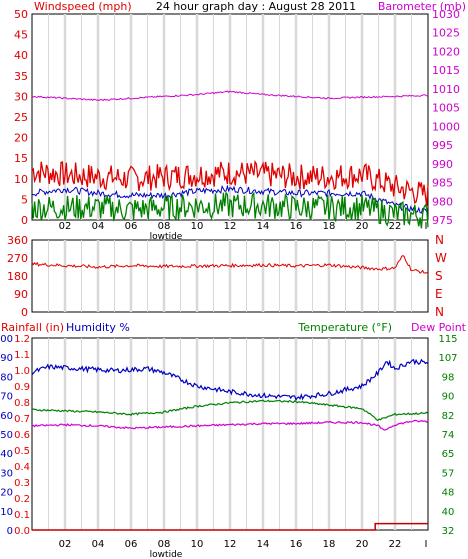 This screenshot has height=559, width=468. Describe the element at coordinates (448, 397) in the screenshot. I see `temp-tick-90: 90` at that location.